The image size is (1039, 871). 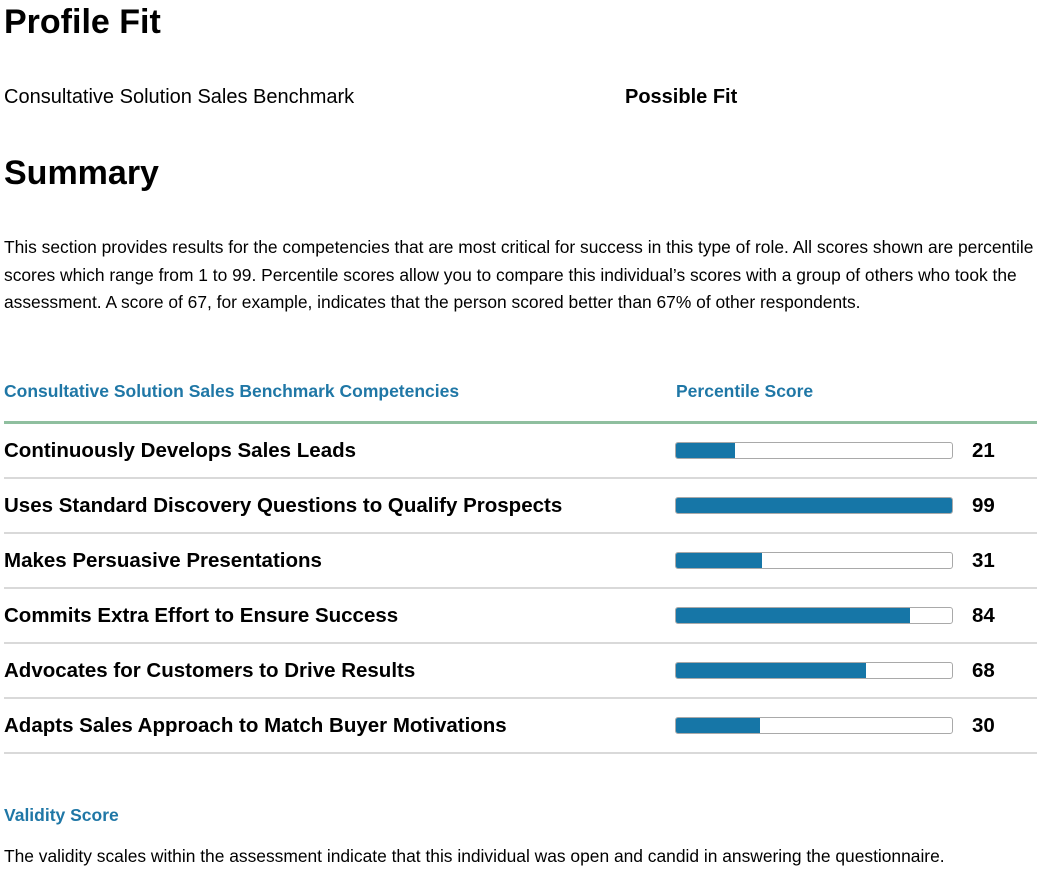 I want to click on header-divider, so click(x=520, y=422).